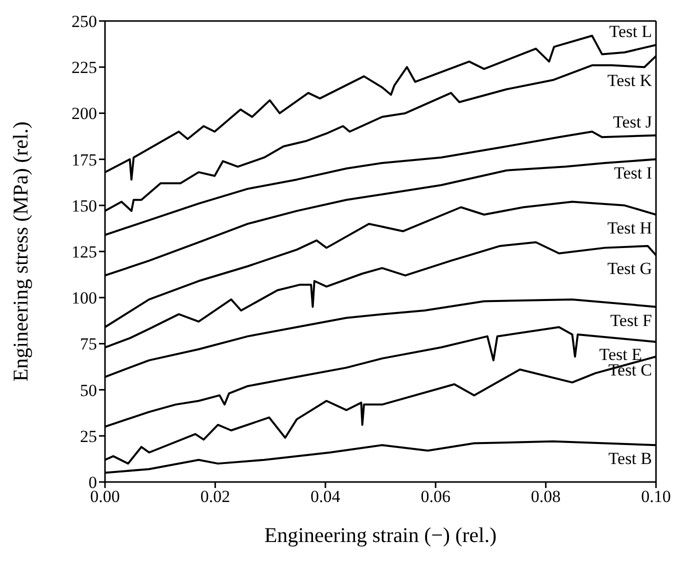  What do you see at coordinates (84, 252) in the screenshot?
I see `y-tick-label: 125` at bounding box center [84, 252].